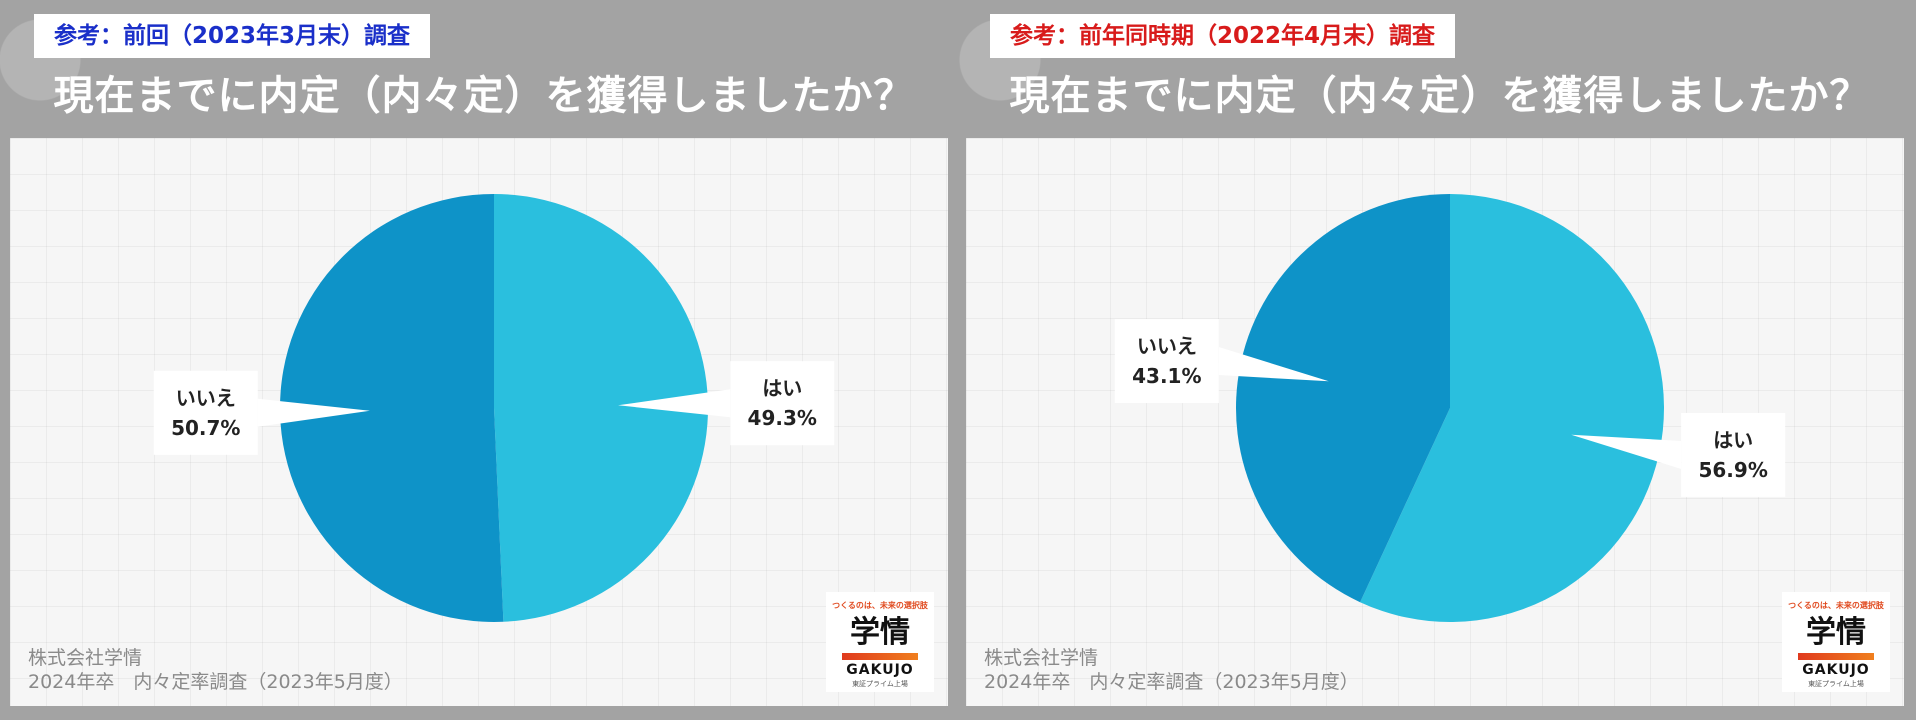 The height and width of the screenshot is (720, 1916). What do you see at coordinates (1223, 36) in the screenshot?
I see `survey-tag: 参考：前年同時期（2022年4月末）調査` at bounding box center [1223, 36].